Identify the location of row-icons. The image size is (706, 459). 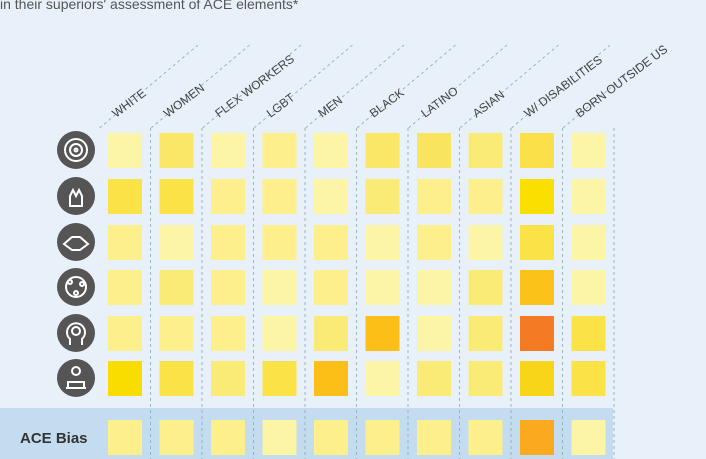
(76, 264).